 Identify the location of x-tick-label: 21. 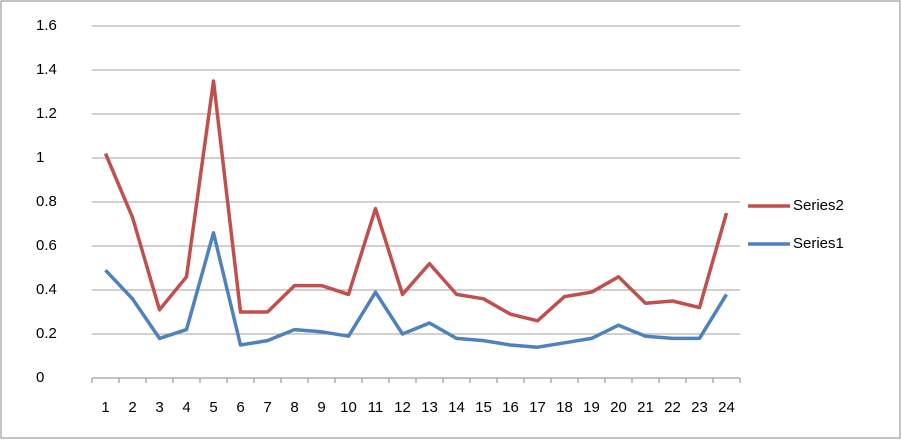
(645, 407).